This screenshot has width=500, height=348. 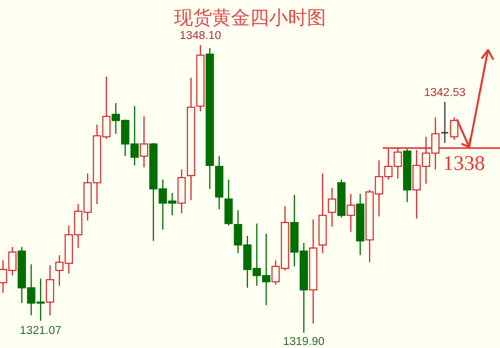 I want to click on annotation: 1348.10, so click(x=201, y=36).